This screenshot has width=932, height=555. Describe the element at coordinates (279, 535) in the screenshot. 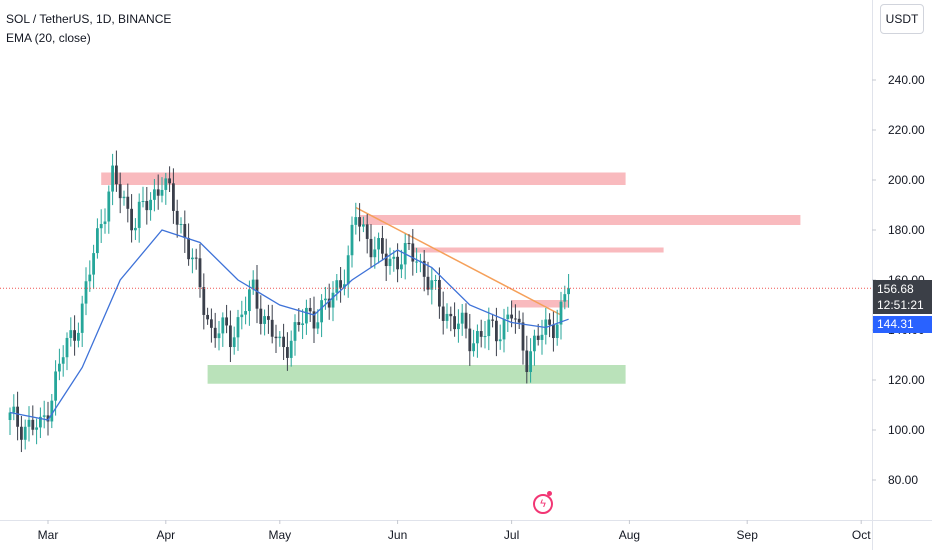

I see `x-tick-label: May` at that location.